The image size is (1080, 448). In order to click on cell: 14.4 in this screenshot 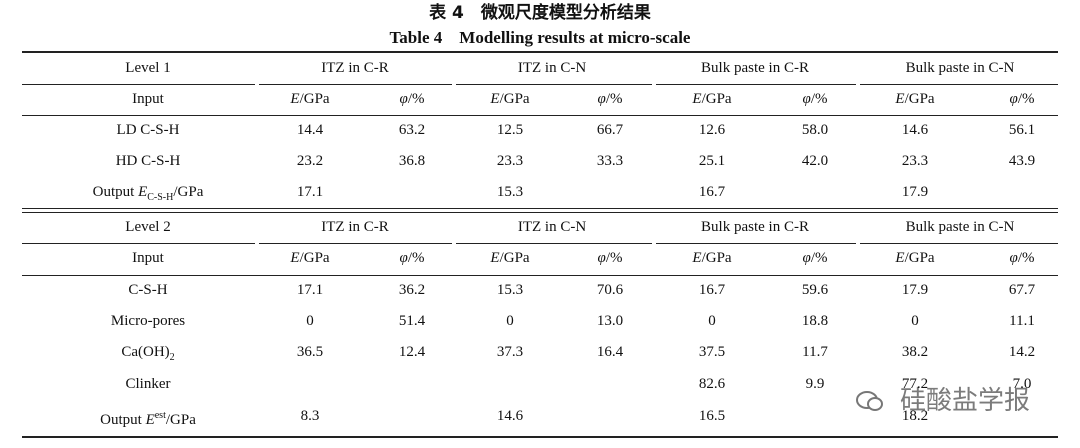, I will do `click(310, 130)`.